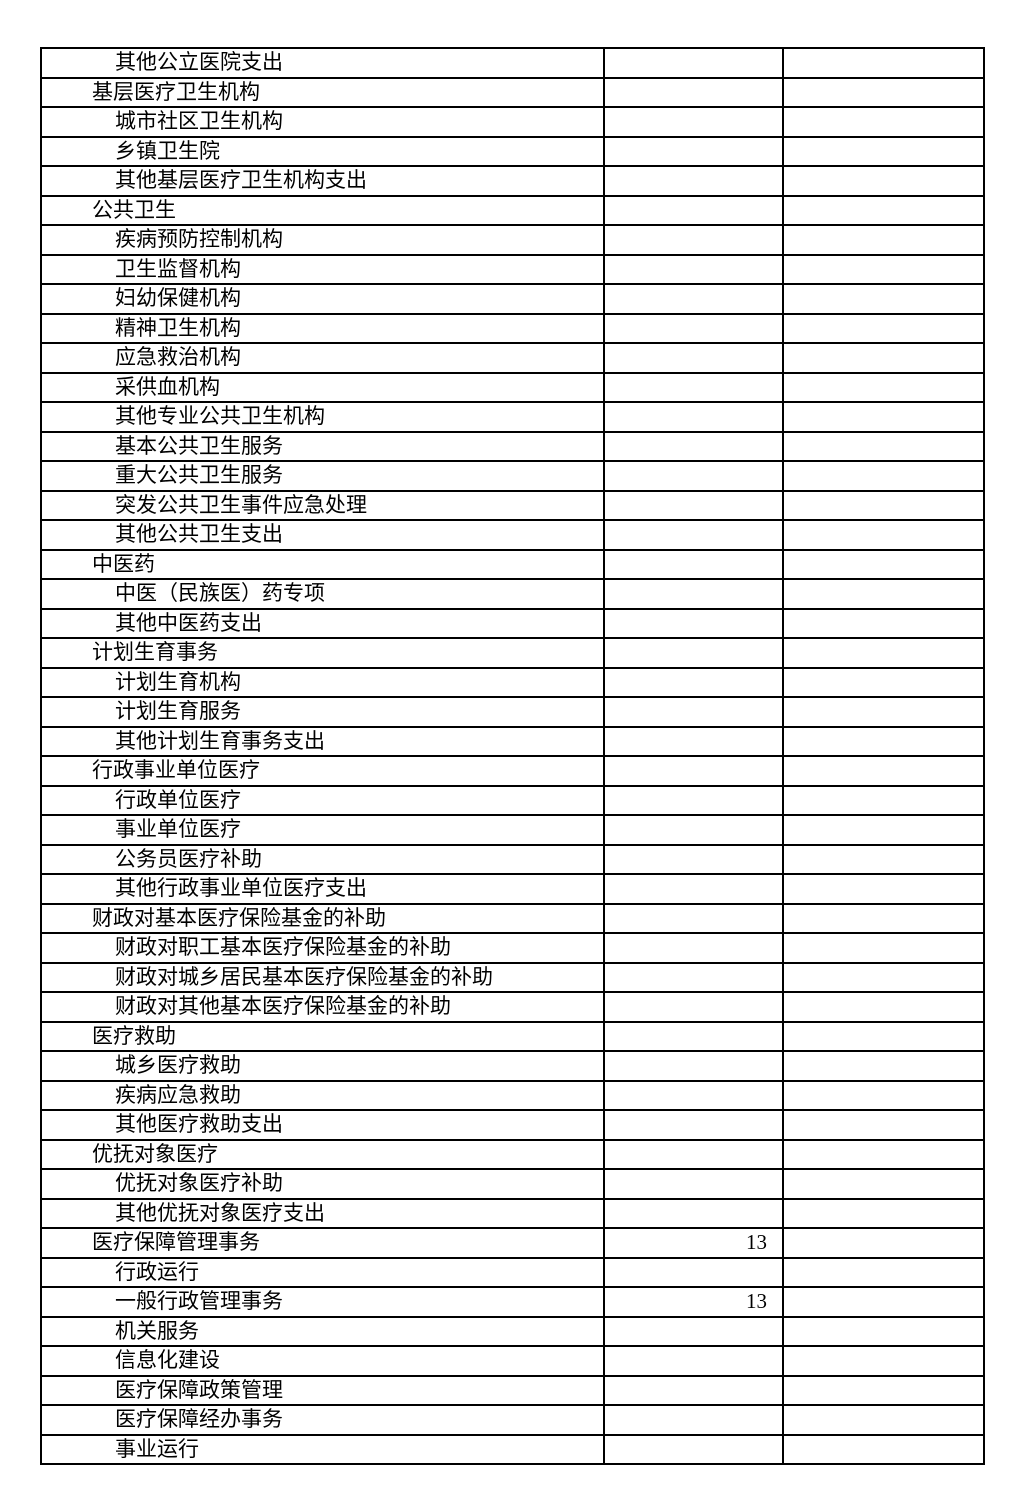 This screenshot has height=1497, width=1035. What do you see at coordinates (322, 1449) in the screenshot?
I see `category-cell: 事业运行` at bounding box center [322, 1449].